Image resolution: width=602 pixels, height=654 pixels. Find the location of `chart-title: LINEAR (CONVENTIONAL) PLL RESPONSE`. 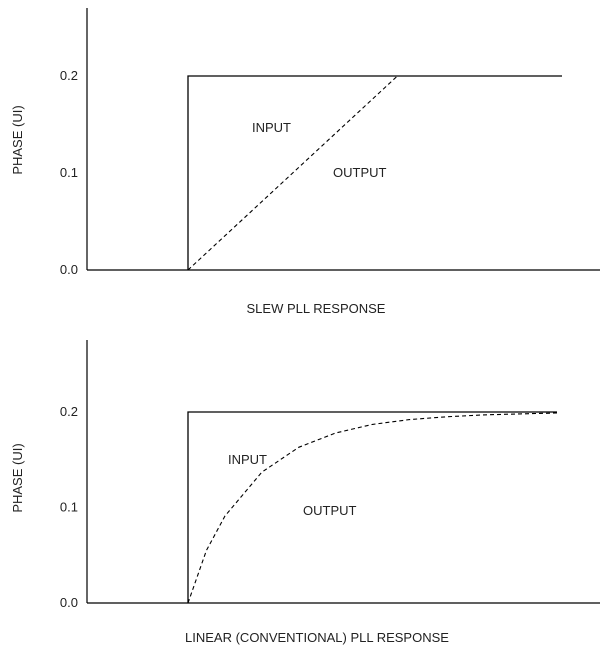

chart-title: LINEAR (CONVENTIONAL) PLL RESPONSE is located at coordinates (317, 637).